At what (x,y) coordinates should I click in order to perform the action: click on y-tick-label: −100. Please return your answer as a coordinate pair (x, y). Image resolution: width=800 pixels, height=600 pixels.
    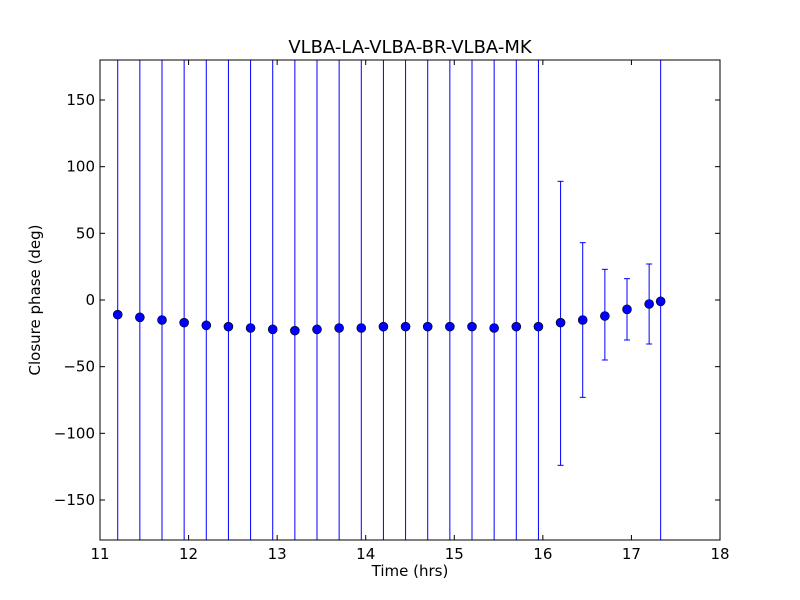
    Looking at the image, I should click on (74, 433).